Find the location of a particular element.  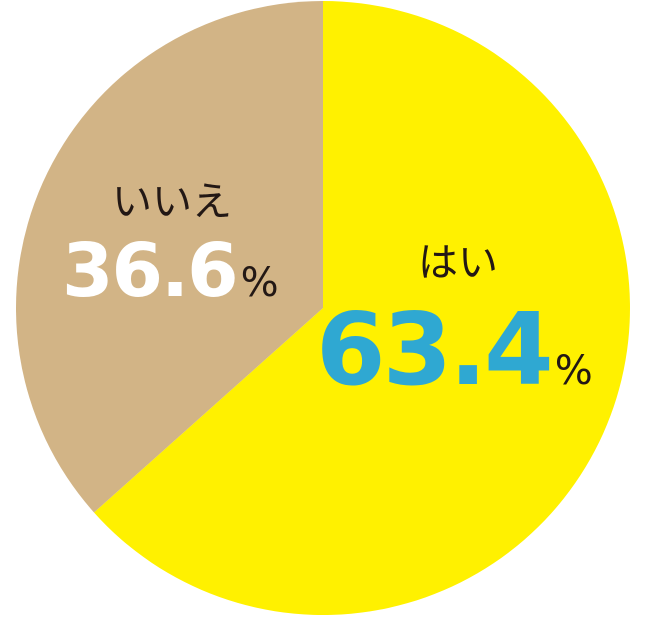

slice-unit-hai: % is located at coordinates (574, 371).